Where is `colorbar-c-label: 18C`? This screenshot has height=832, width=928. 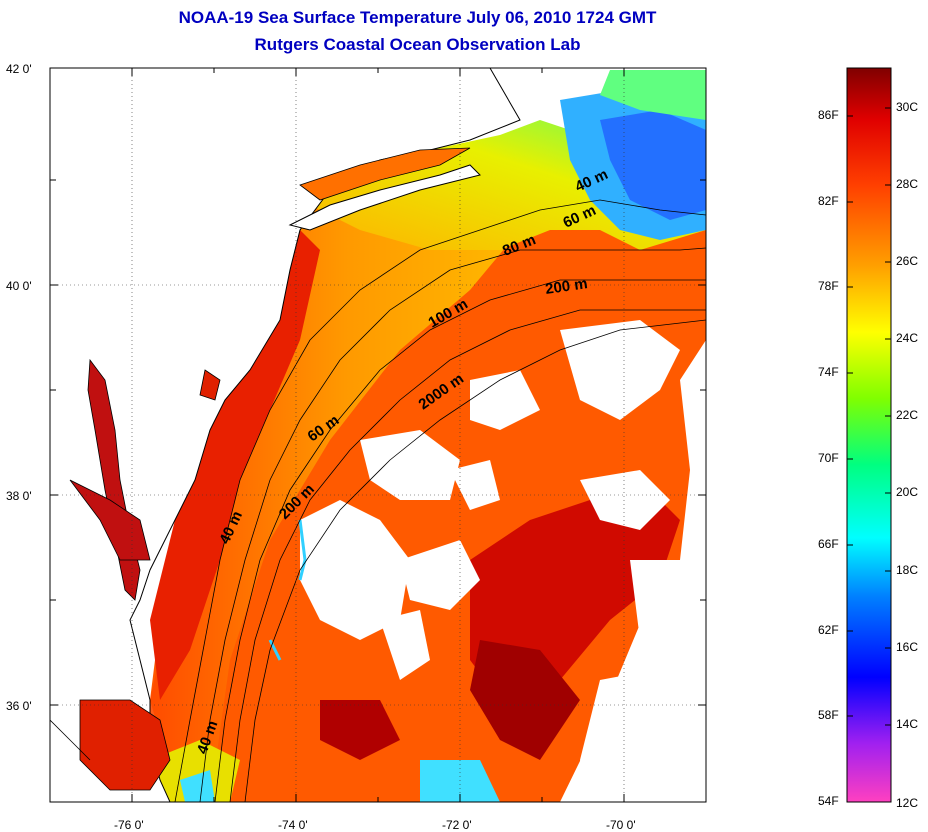
colorbar-c-label: 18C is located at coordinates (907, 570).